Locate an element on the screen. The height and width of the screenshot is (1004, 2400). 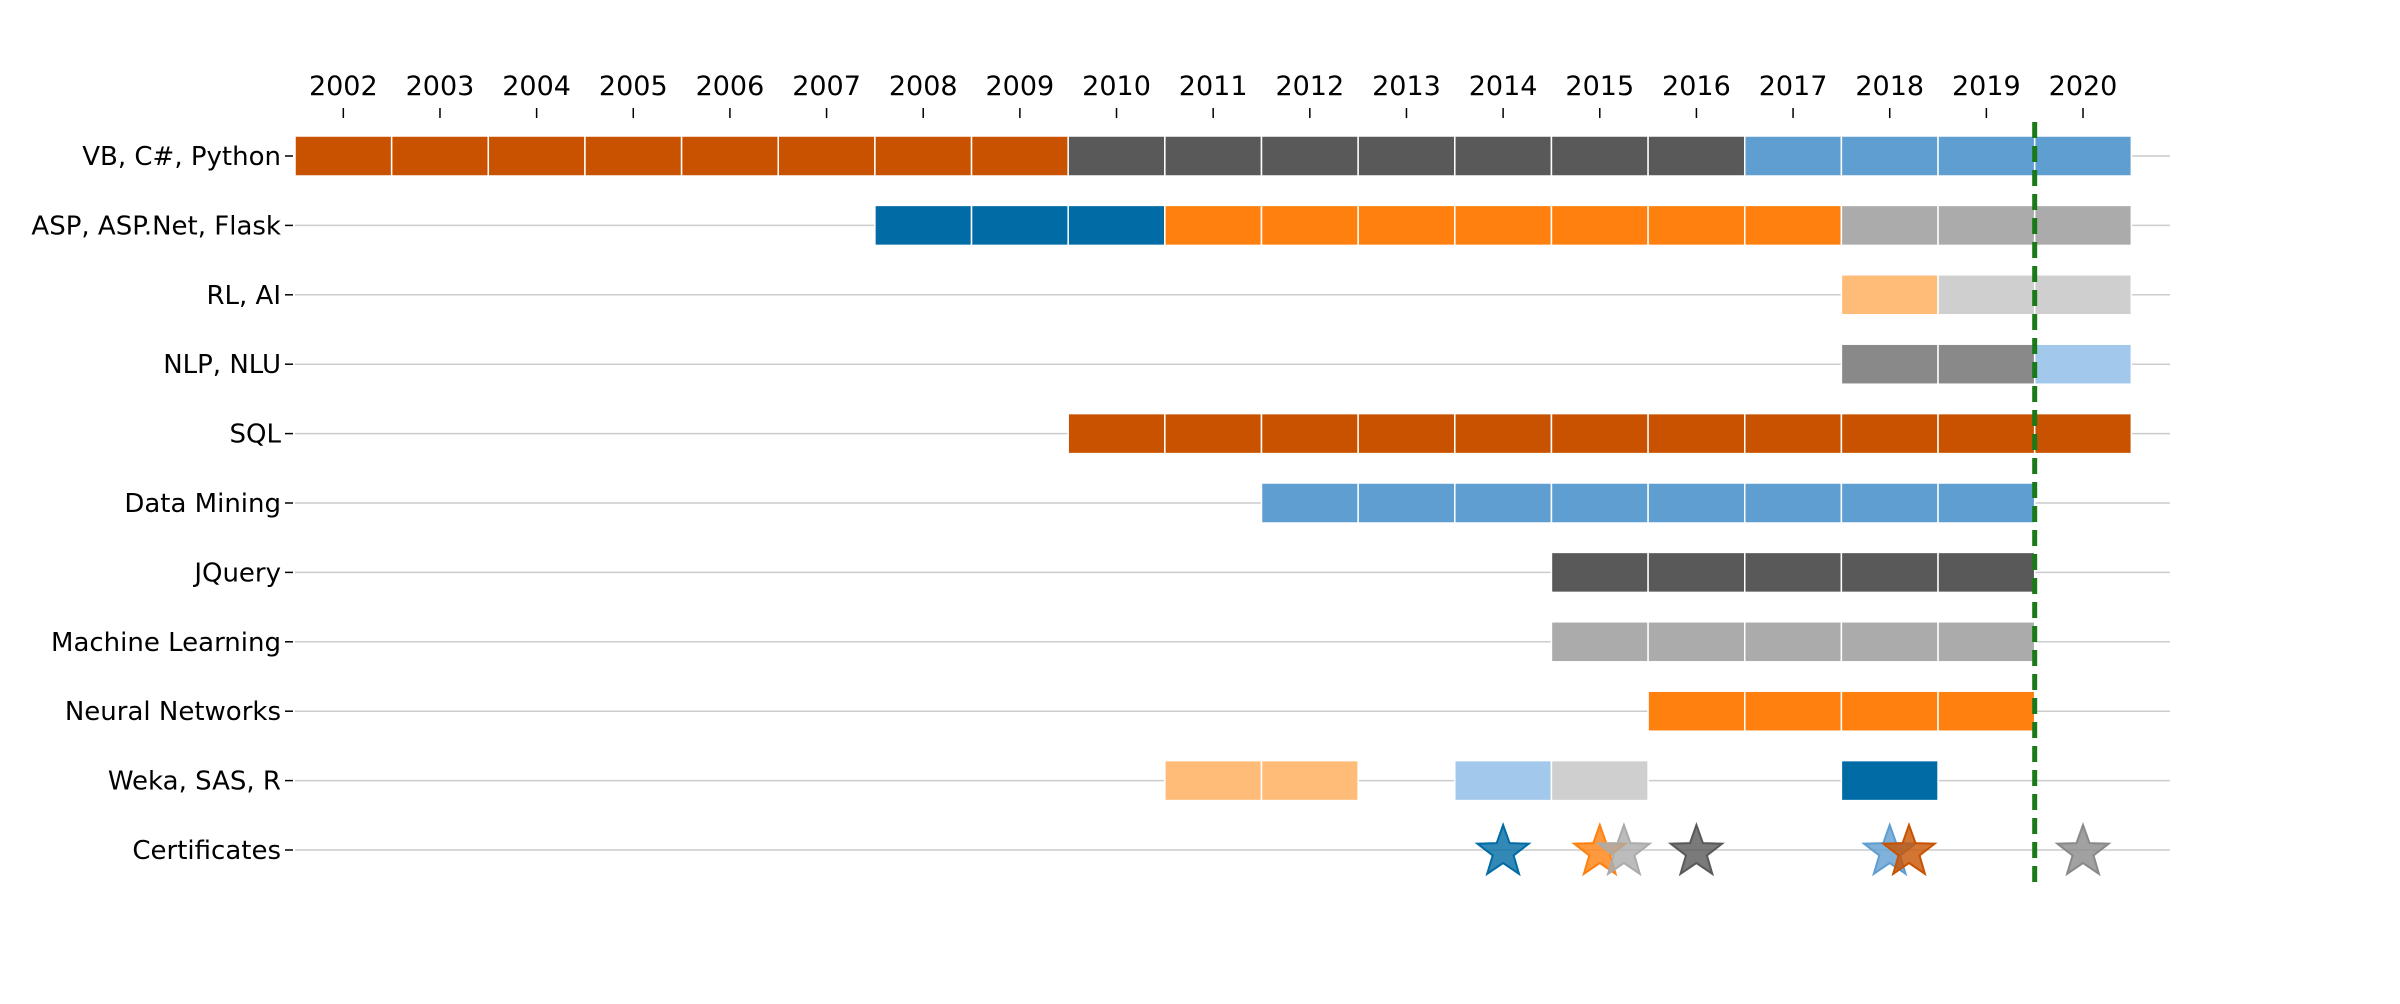
x-tick-label: 2002 is located at coordinates (343, 86).